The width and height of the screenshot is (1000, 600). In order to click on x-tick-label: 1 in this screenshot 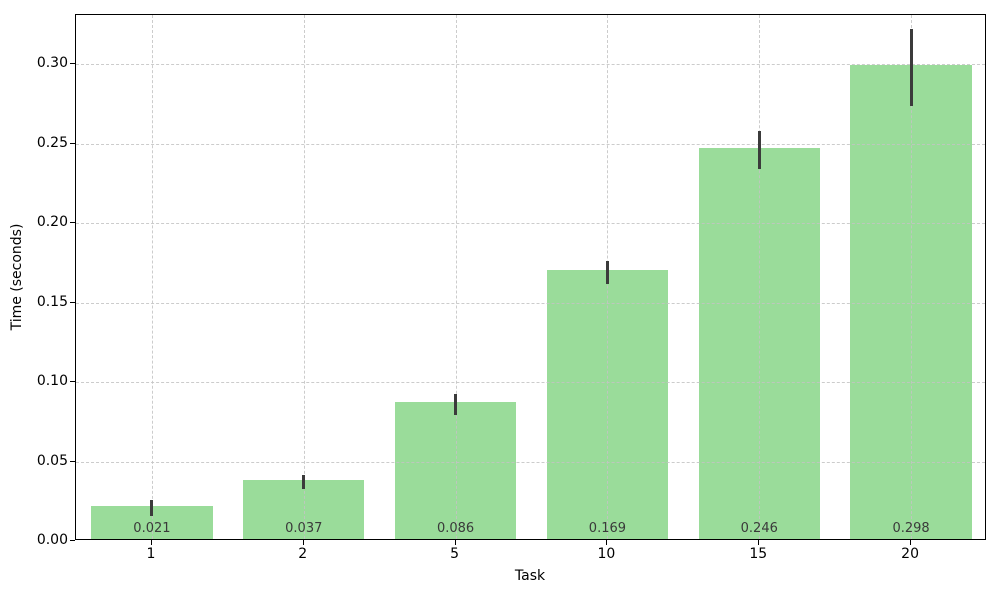, I will do `click(151, 554)`.